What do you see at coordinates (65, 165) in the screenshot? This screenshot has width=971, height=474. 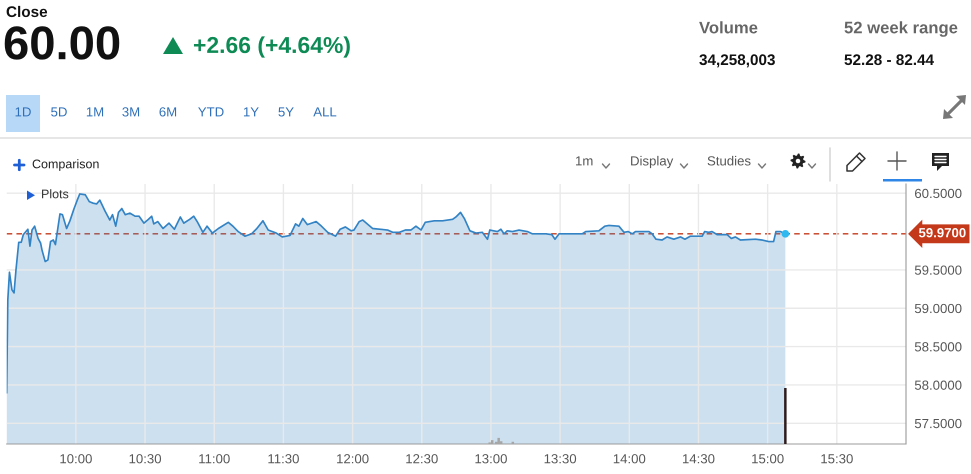 I see `text: Comparison` at bounding box center [65, 165].